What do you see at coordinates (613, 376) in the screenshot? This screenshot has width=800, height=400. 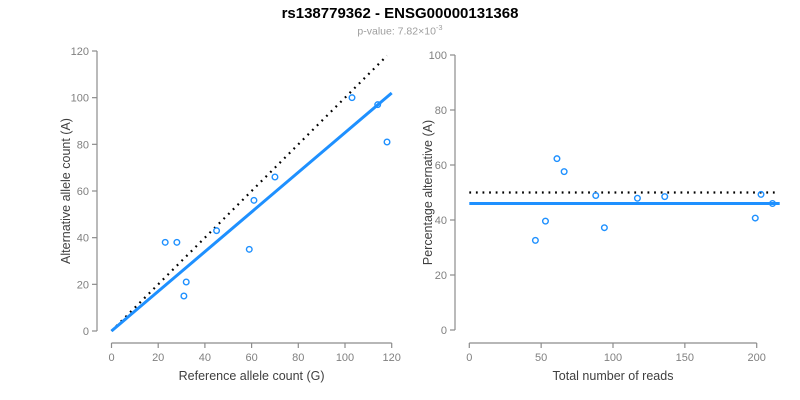 I see `x-axis-title: Total number of reads` at bounding box center [613, 376].